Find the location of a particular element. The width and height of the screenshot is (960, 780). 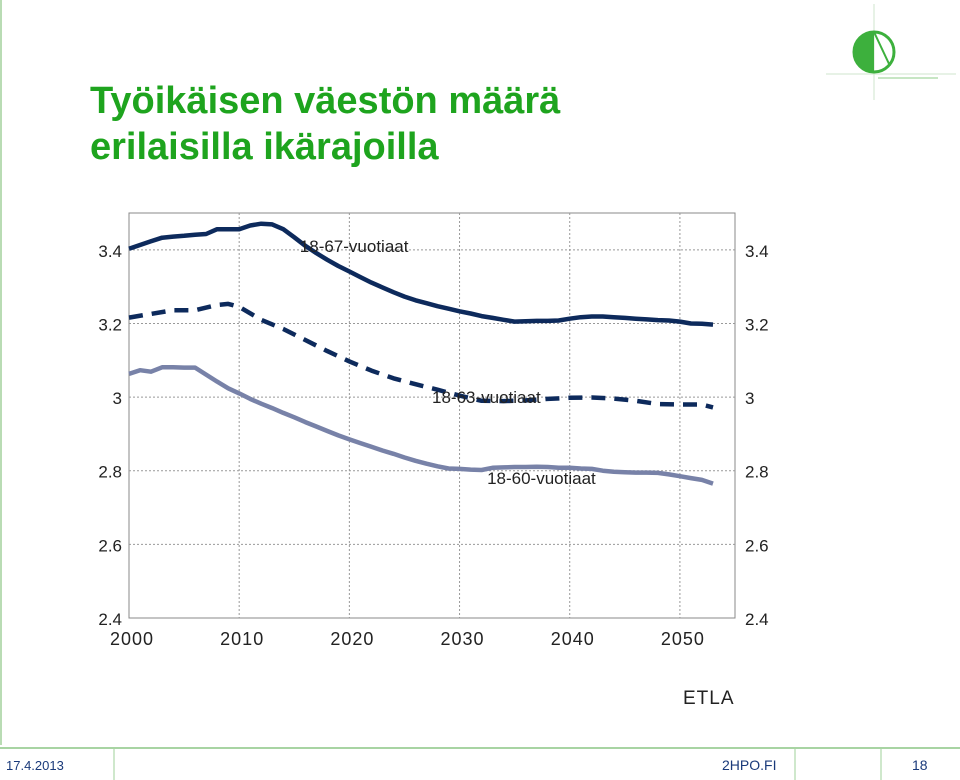

x-tick-label: 2010 is located at coordinates (242, 639).